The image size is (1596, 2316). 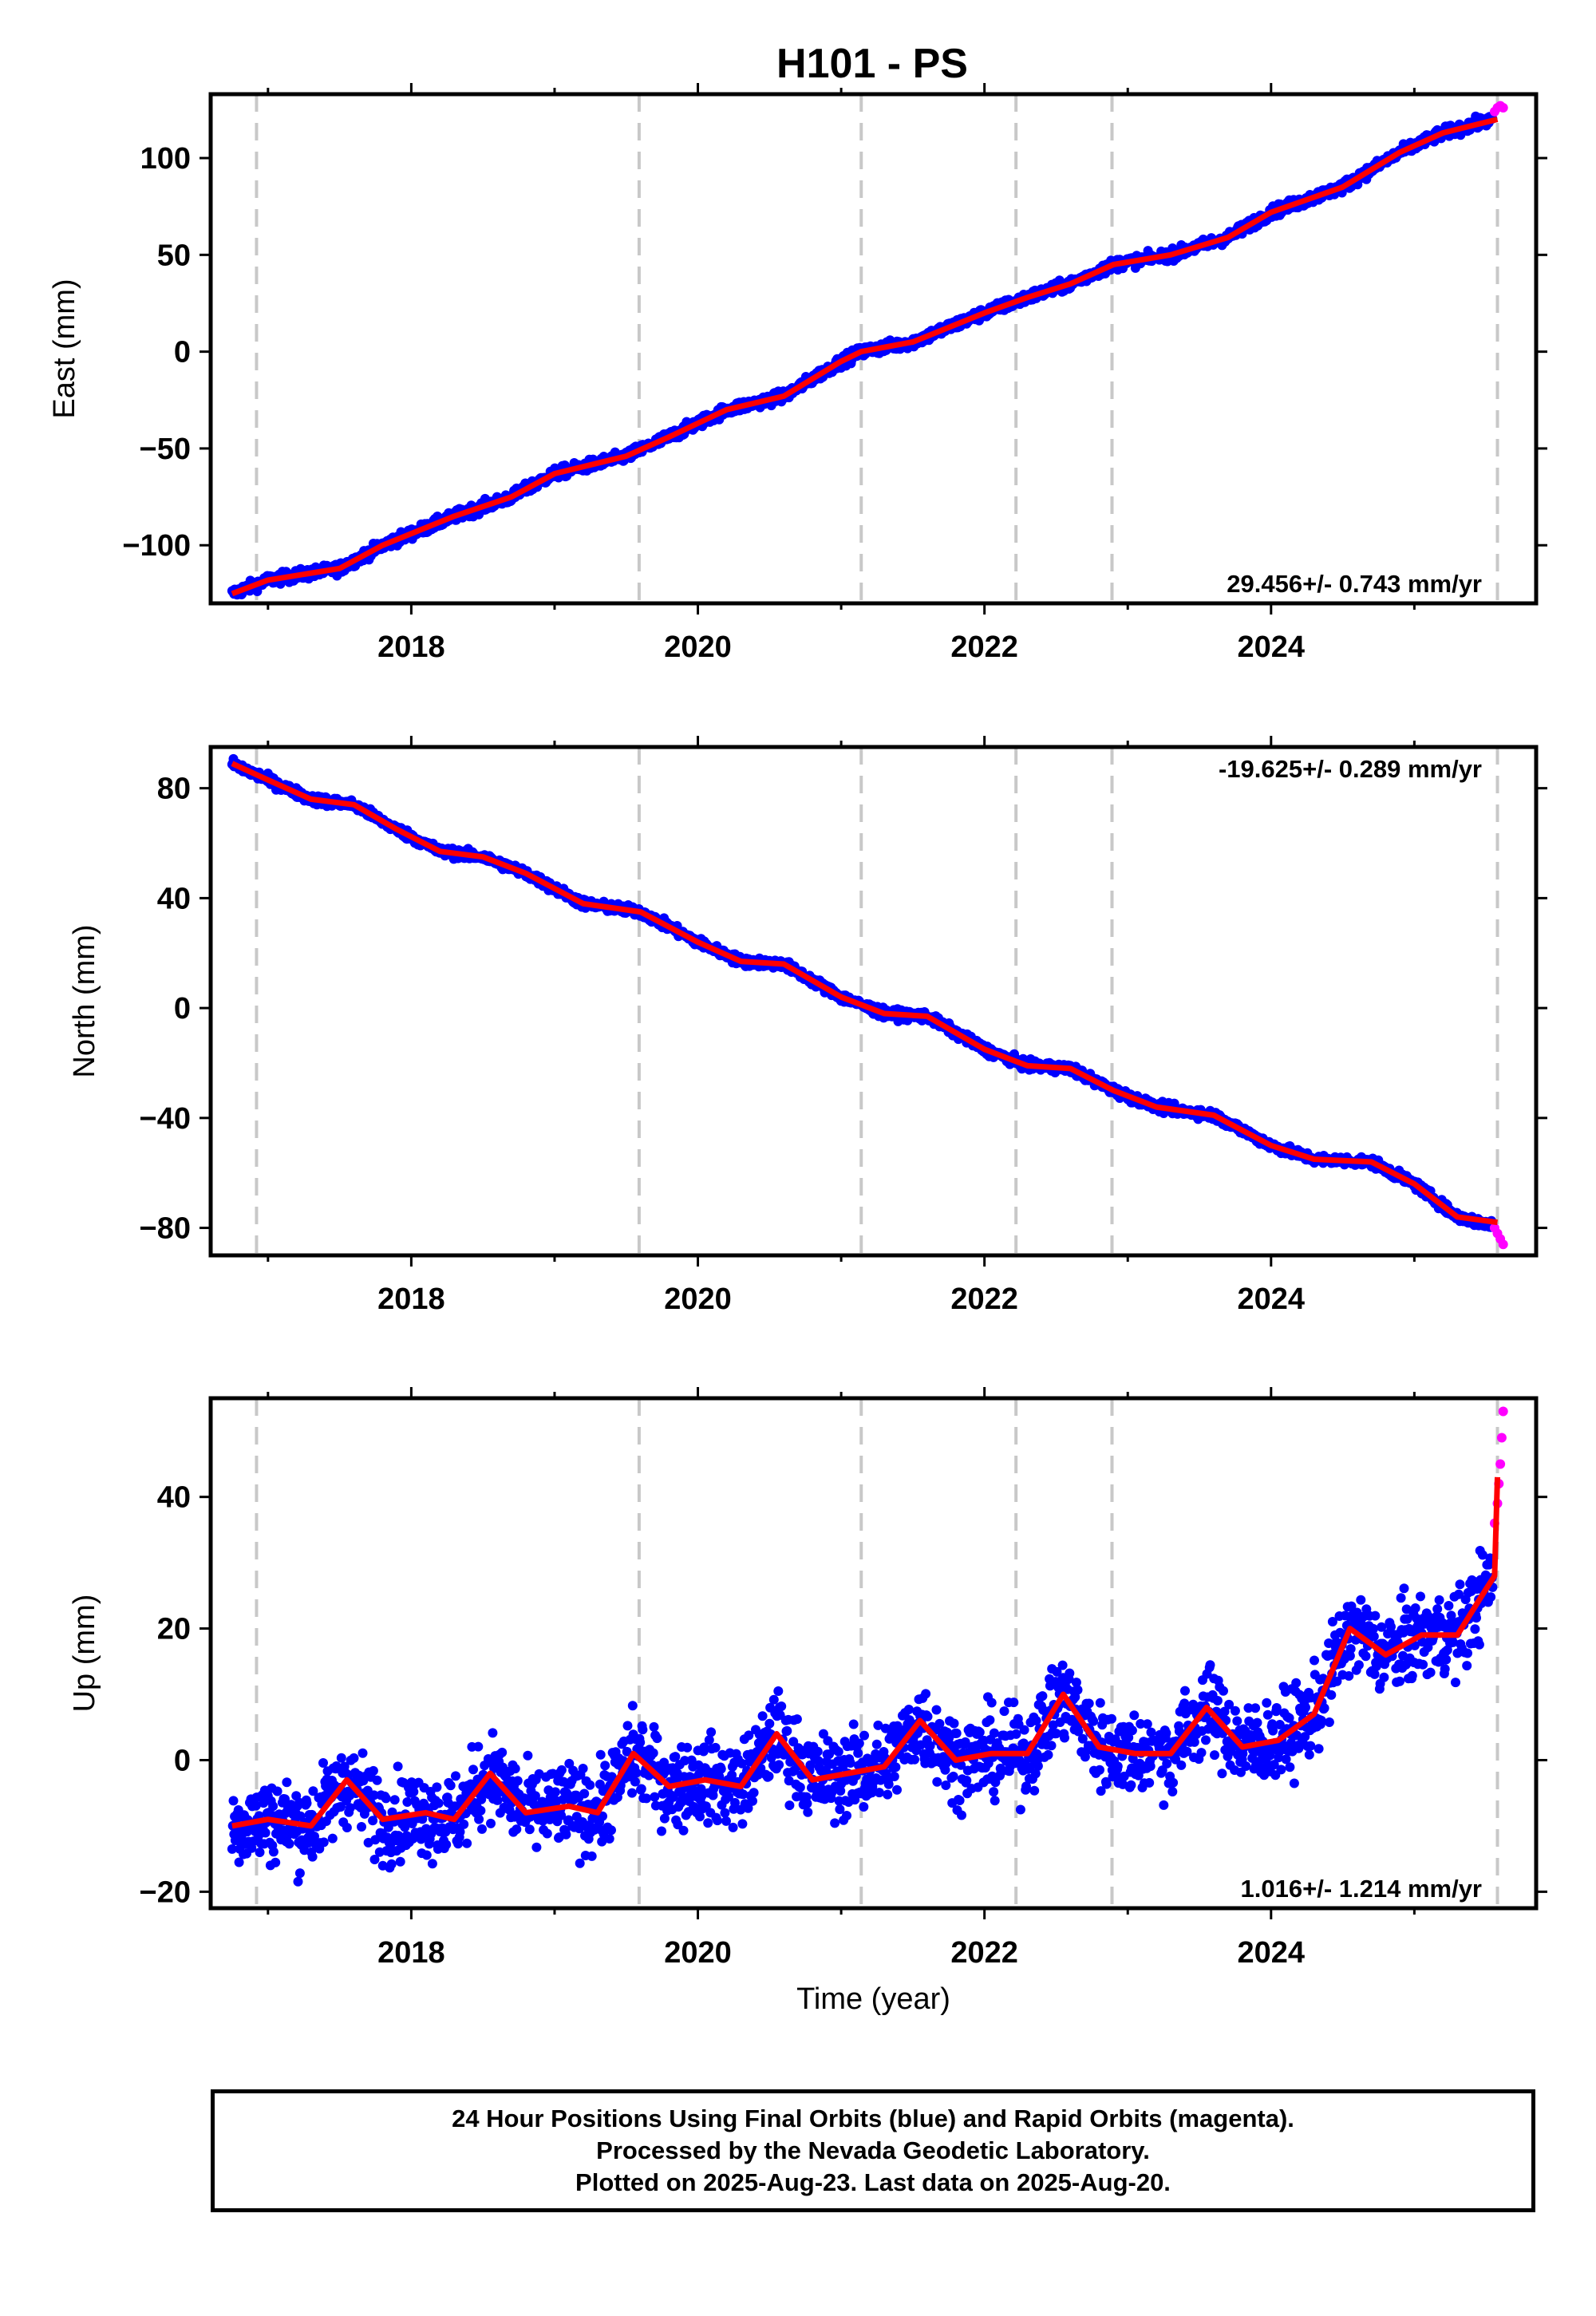 I want to click on y-tick-label: −100, so click(x=156, y=546).